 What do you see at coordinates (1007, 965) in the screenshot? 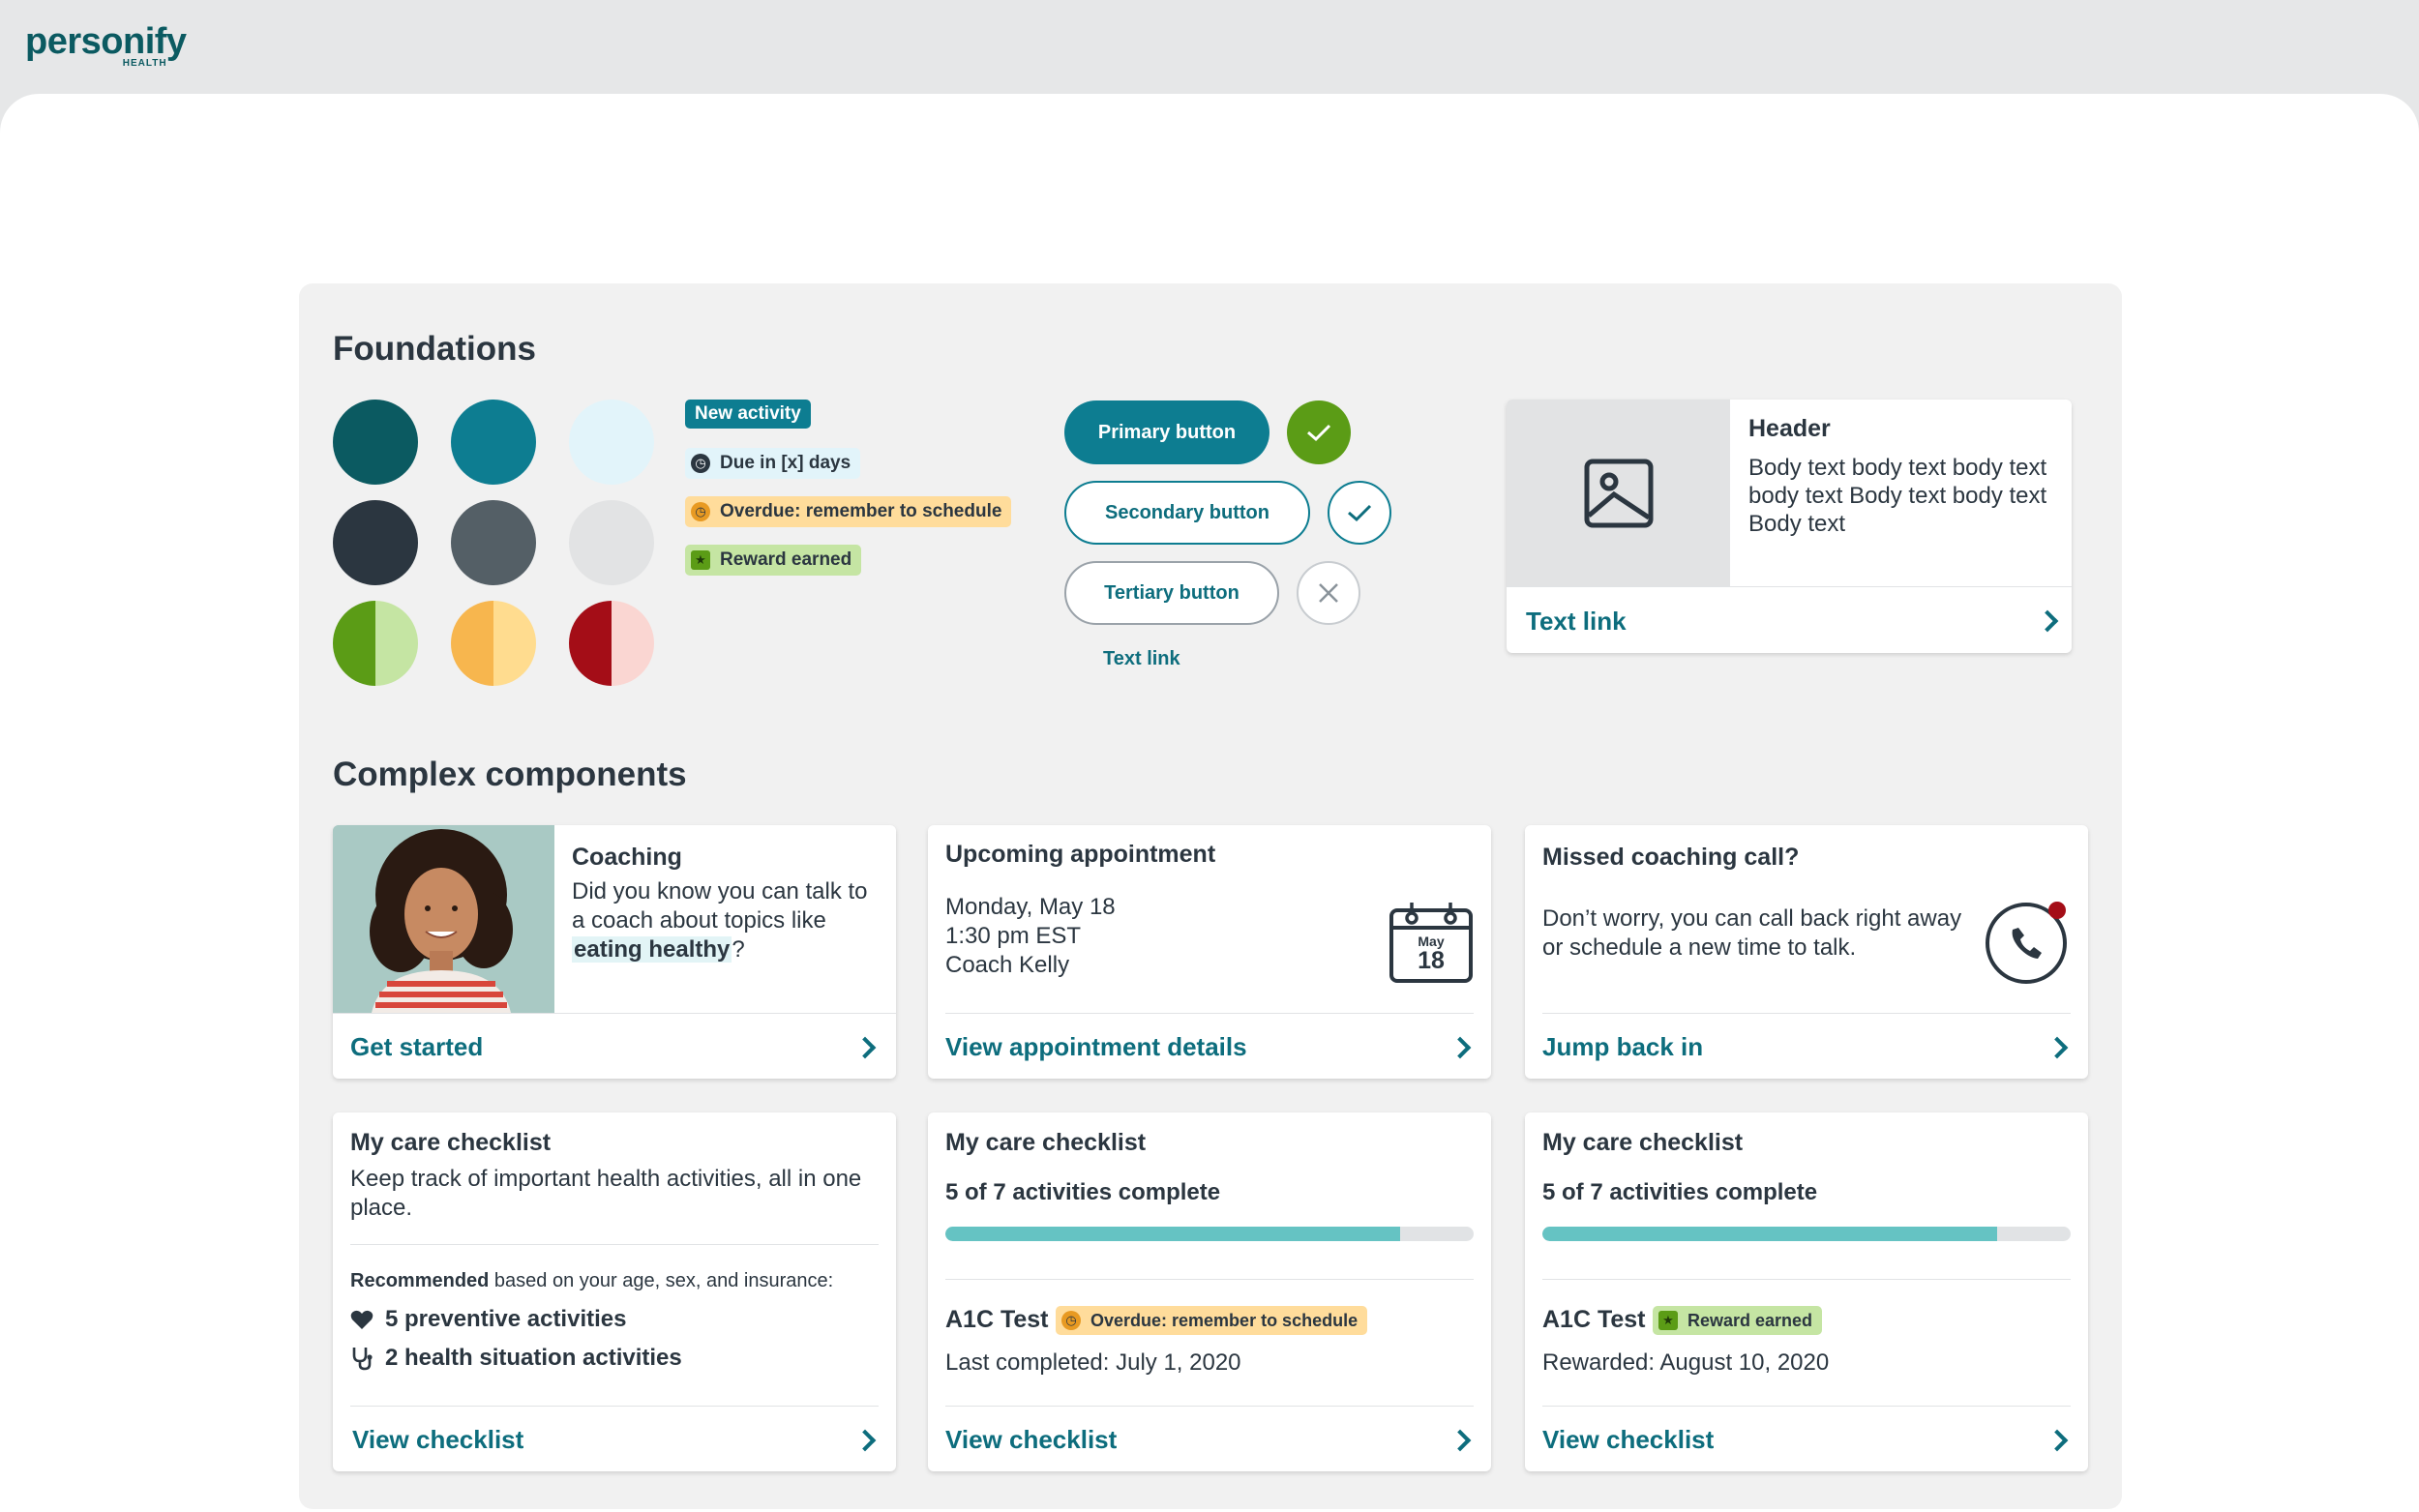
I see `appointment-coach: Coach Kelly` at bounding box center [1007, 965].